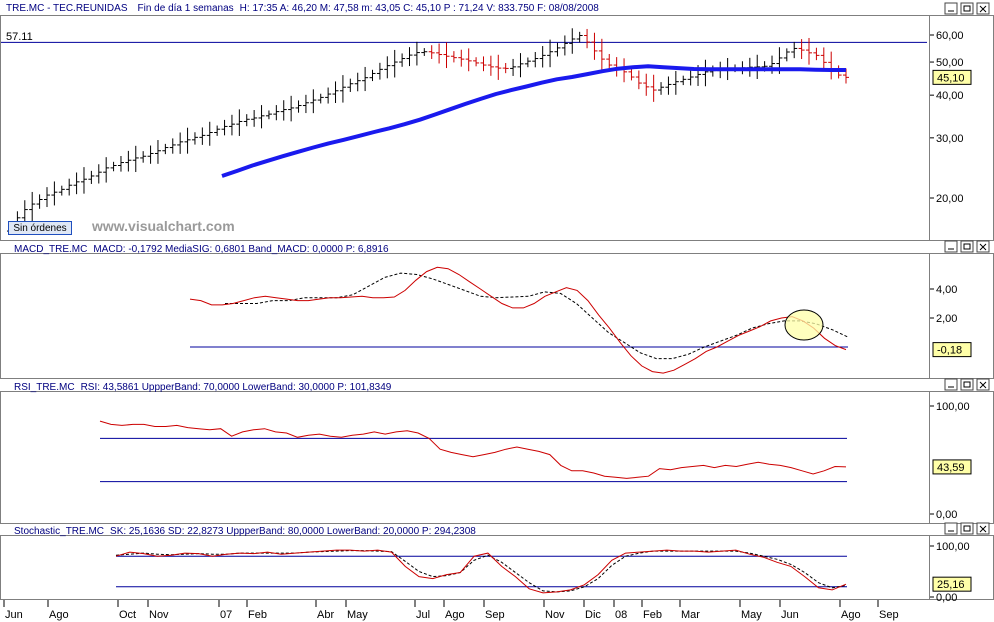 The image size is (994, 622). I want to click on stoch-sk-line, so click(481, 571).